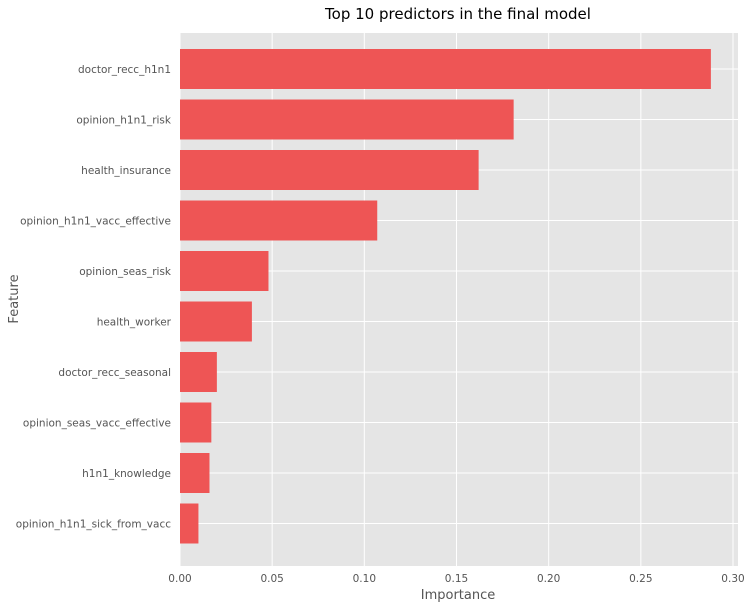 The width and height of the screenshot is (750, 609). What do you see at coordinates (195, 473) in the screenshot?
I see `bar-h1n1-knowledge` at bounding box center [195, 473].